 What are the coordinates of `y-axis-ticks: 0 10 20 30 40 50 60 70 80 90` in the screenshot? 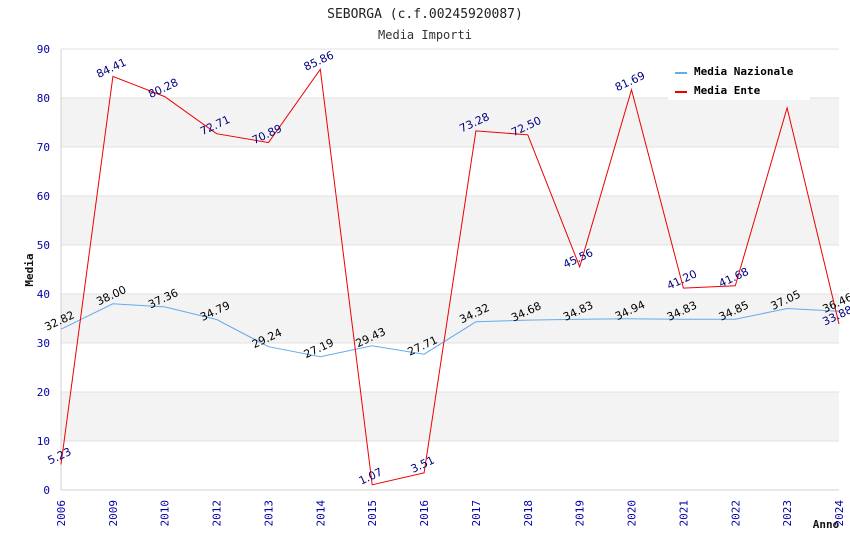 It's located at (43, 270).